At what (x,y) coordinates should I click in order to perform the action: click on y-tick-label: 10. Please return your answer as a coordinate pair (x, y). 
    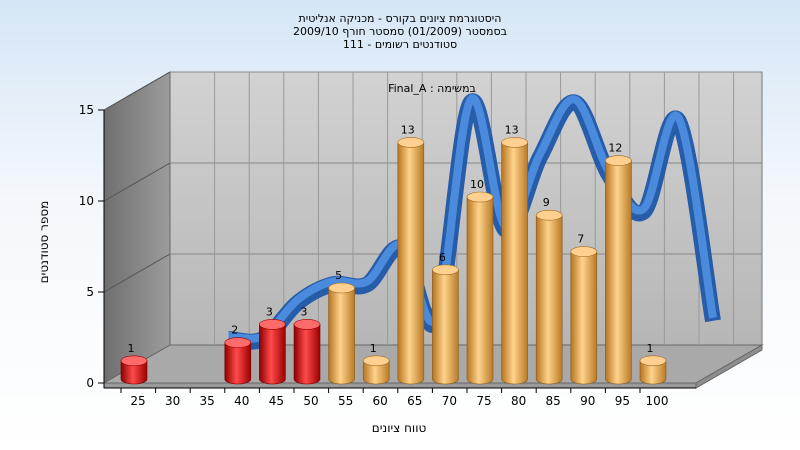
    Looking at the image, I should click on (86, 201).